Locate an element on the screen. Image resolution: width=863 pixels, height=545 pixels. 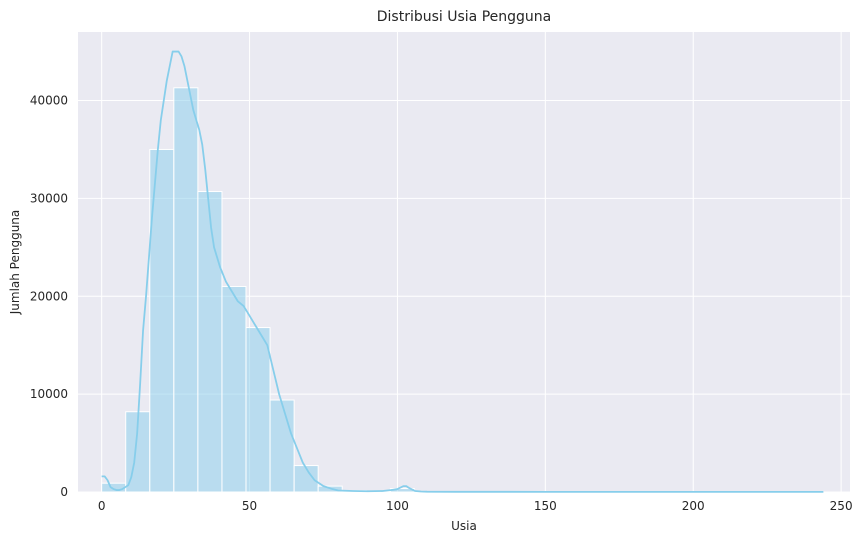
y-tick-label: 20000 is located at coordinates (49, 296).